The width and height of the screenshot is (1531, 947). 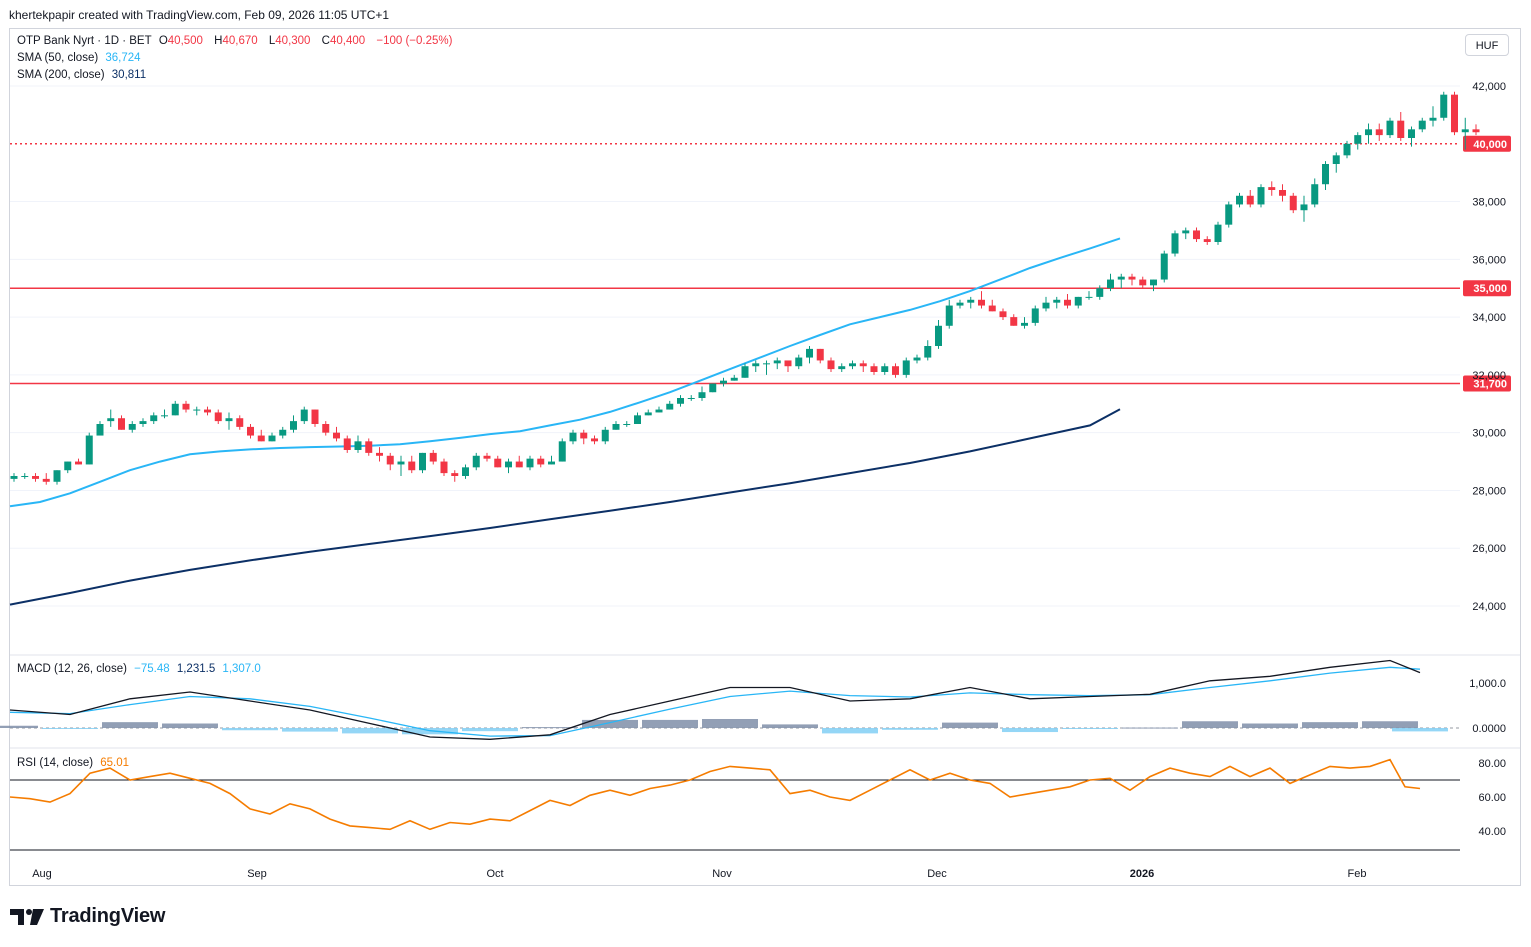 I want to click on time-tick-label: Feb, so click(x=1357, y=874).